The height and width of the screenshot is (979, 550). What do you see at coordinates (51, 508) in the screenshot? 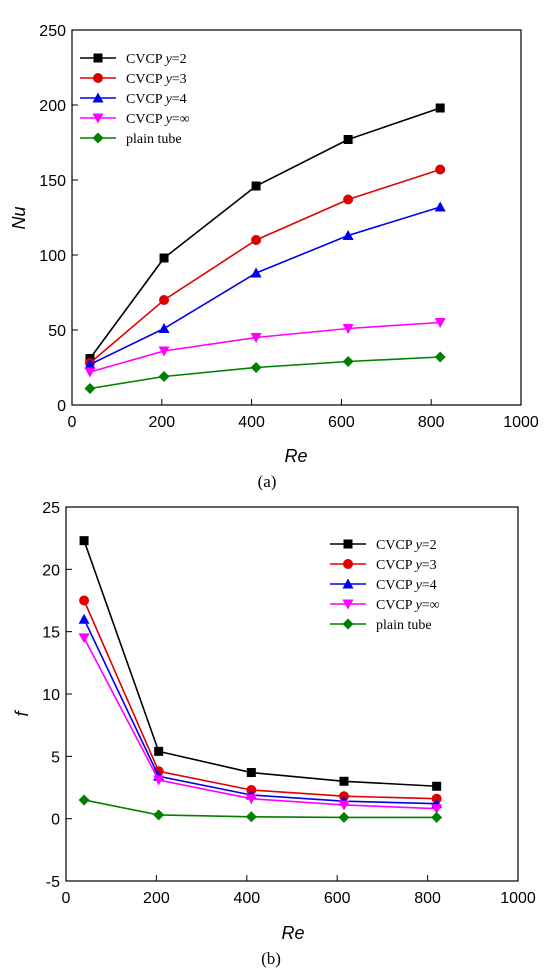
I see `y-tick-label: 25` at bounding box center [51, 508].